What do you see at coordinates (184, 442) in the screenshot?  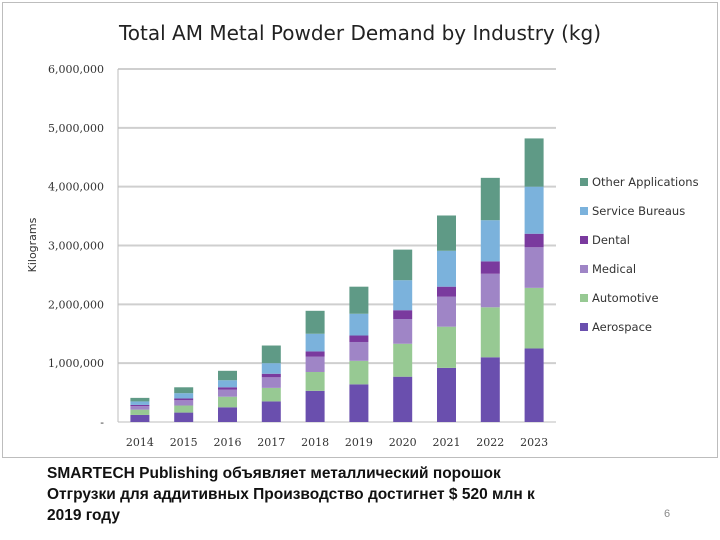 I see `x-tick-label: 2015` at bounding box center [184, 442].